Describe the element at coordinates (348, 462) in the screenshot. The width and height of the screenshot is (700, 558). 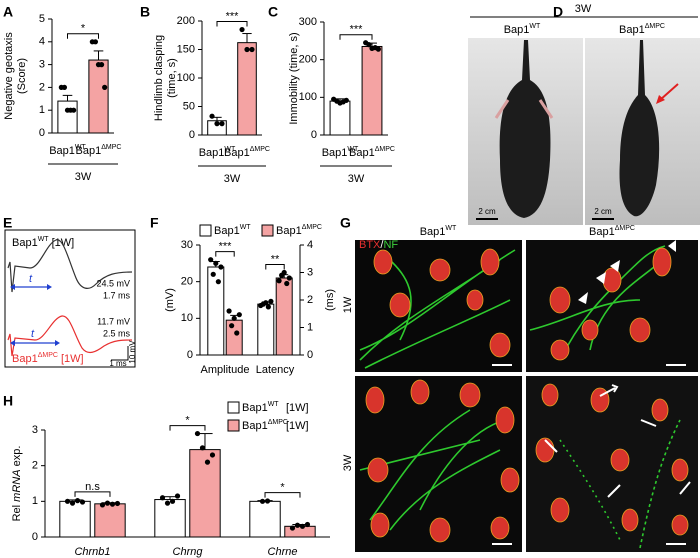
I see `row-label: 3W` at that location.